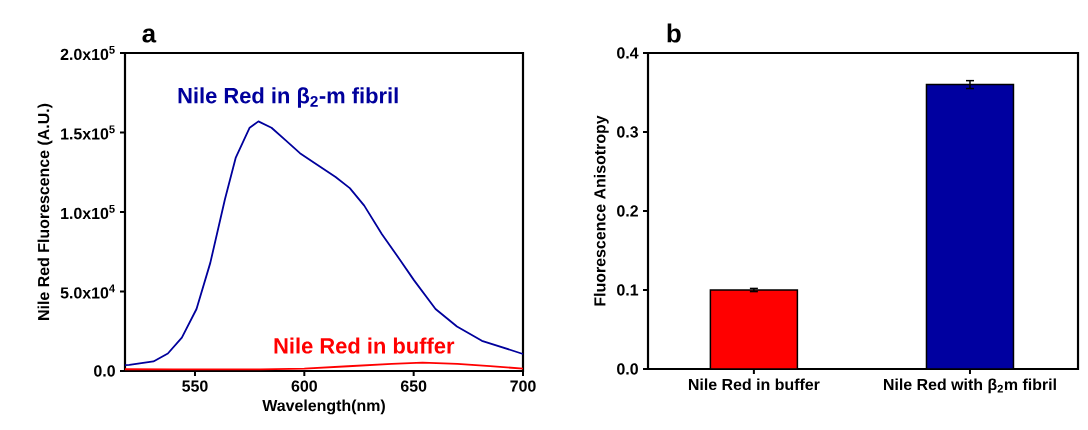 This screenshot has width=1088, height=430. I want to click on x-tick-label: 650, so click(413, 386).